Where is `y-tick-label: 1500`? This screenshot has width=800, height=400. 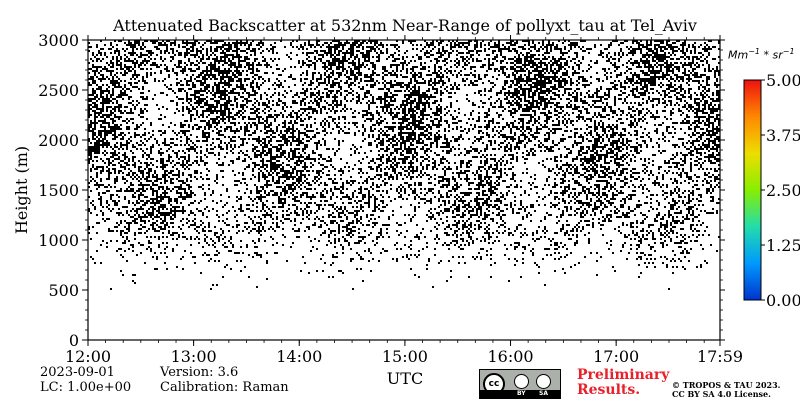
y-tick-label: 1500 is located at coordinates (58, 190).